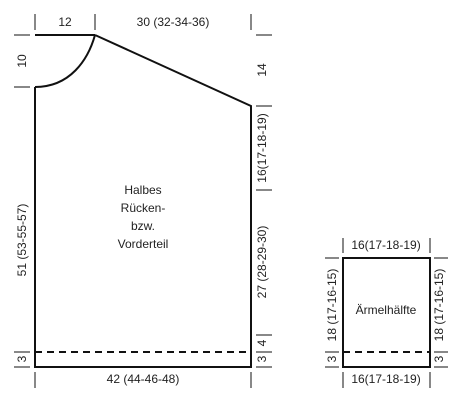 This screenshot has height=402, width=470. I want to click on dim-label: 12, so click(65, 22).